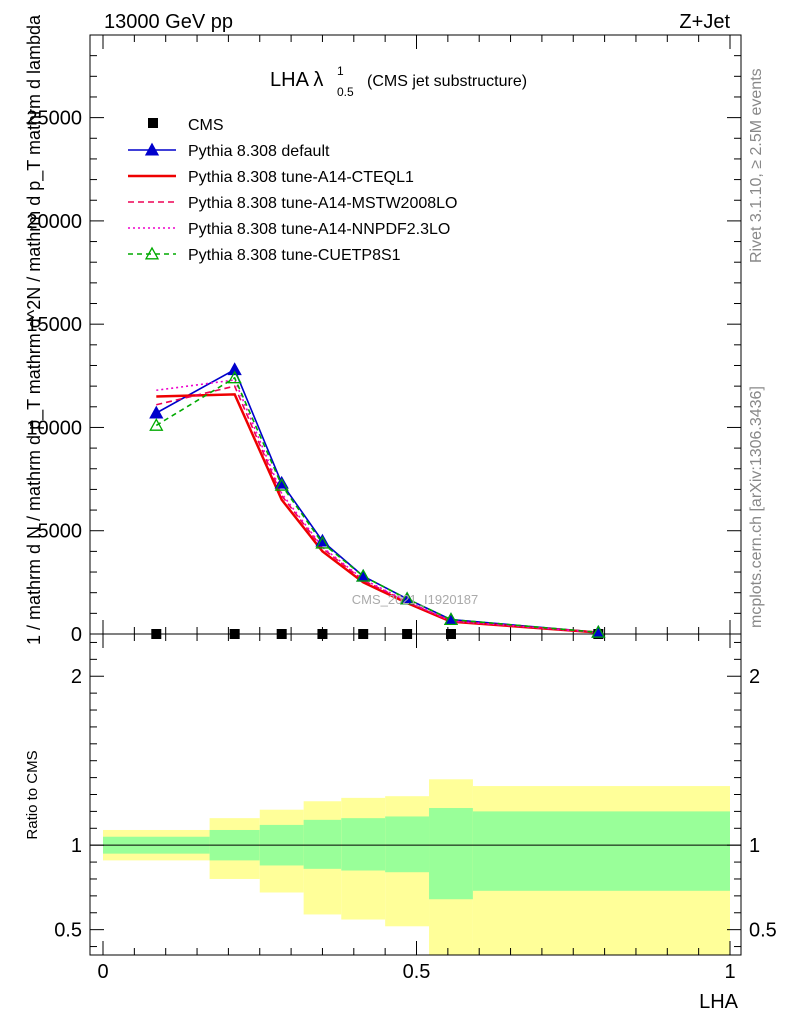 Image resolution: width=786 pixels, height=1024 pixels. What do you see at coordinates (415, 599) in the screenshot?
I see `analysis-watermark: CMS_2021_I1920187` at bounding box center [415, 599].